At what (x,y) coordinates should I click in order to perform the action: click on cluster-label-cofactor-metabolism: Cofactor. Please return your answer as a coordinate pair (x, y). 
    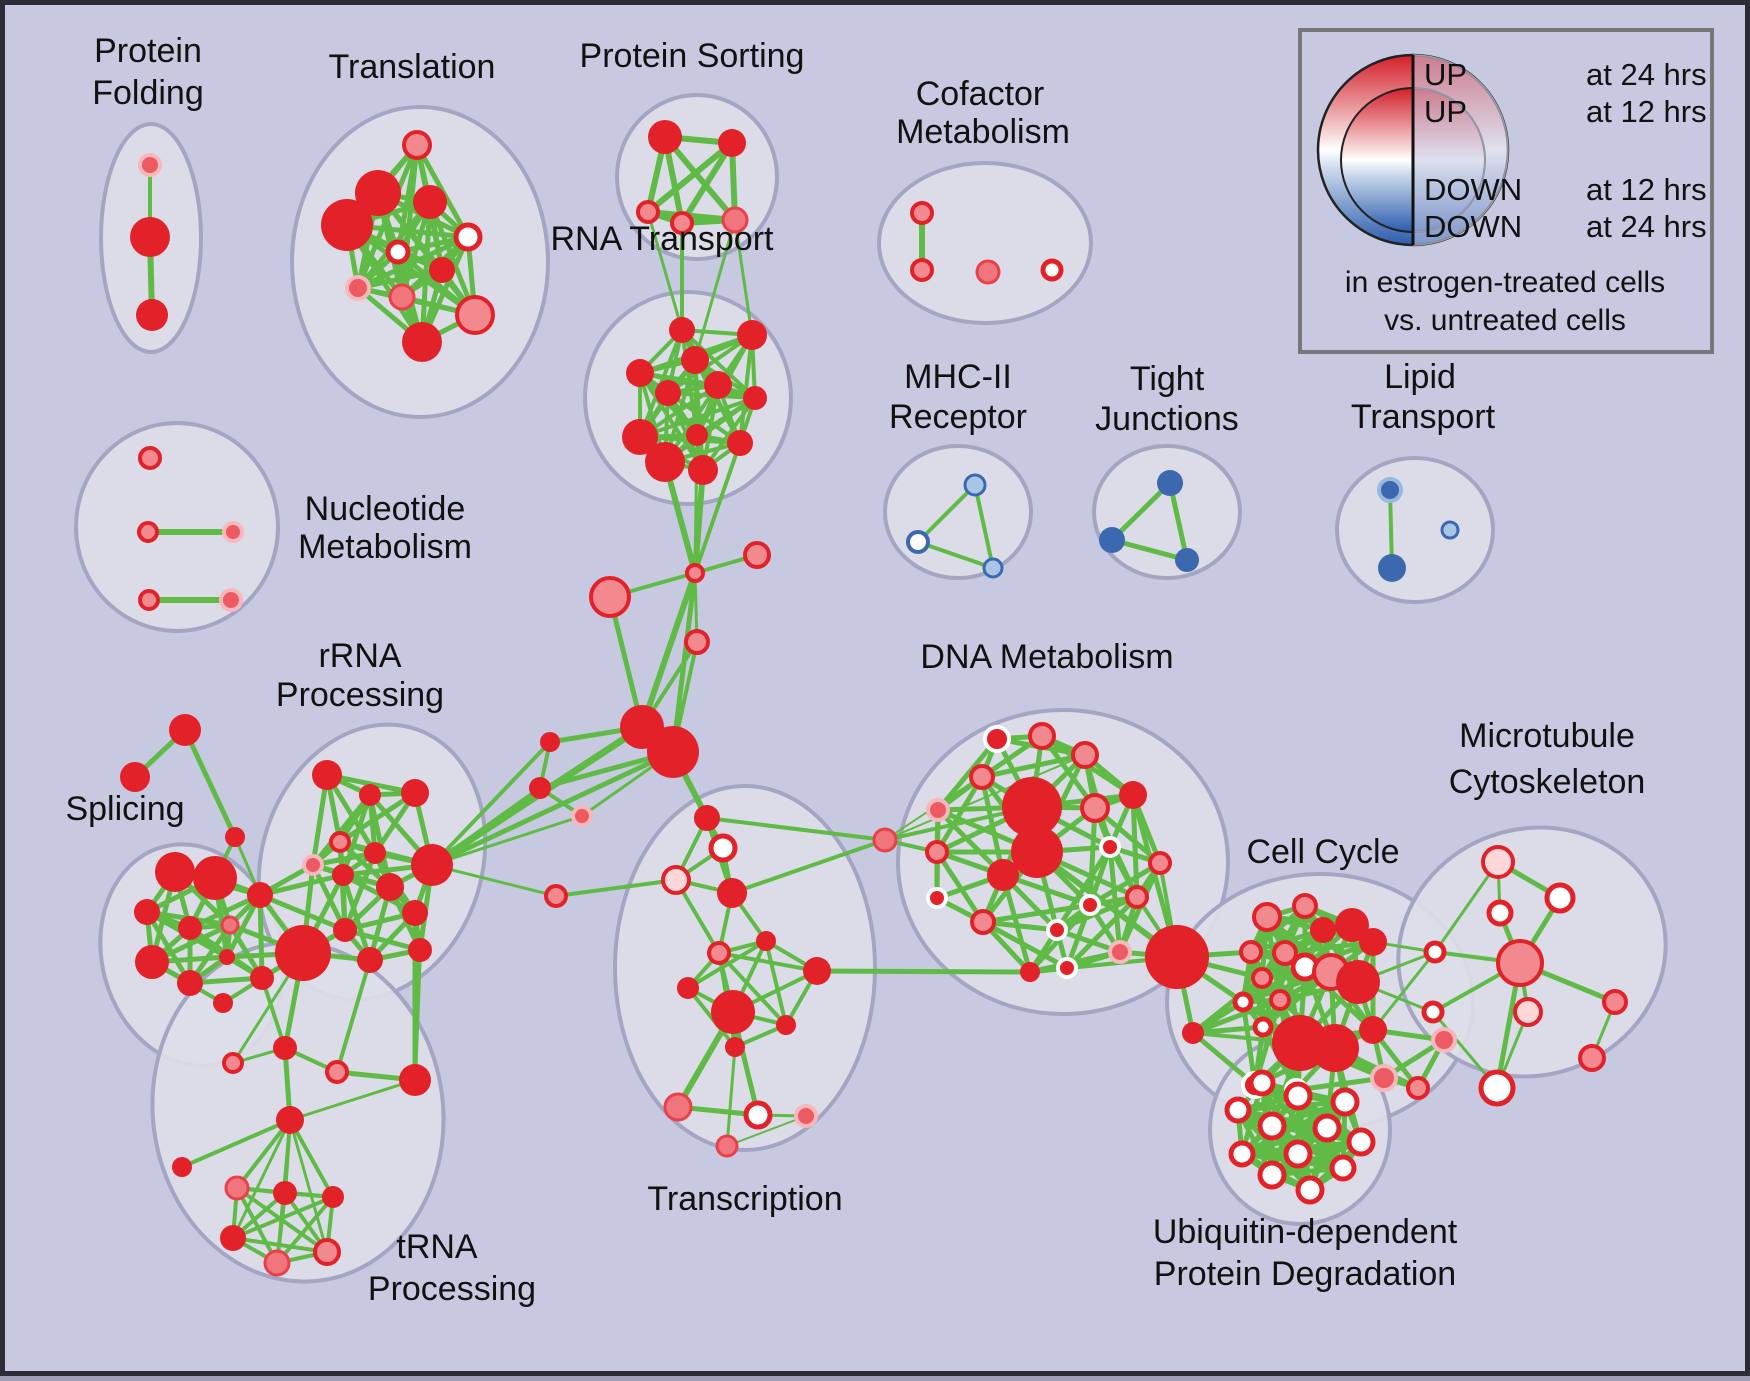
    Looking at the image, I should click on (980, 94).